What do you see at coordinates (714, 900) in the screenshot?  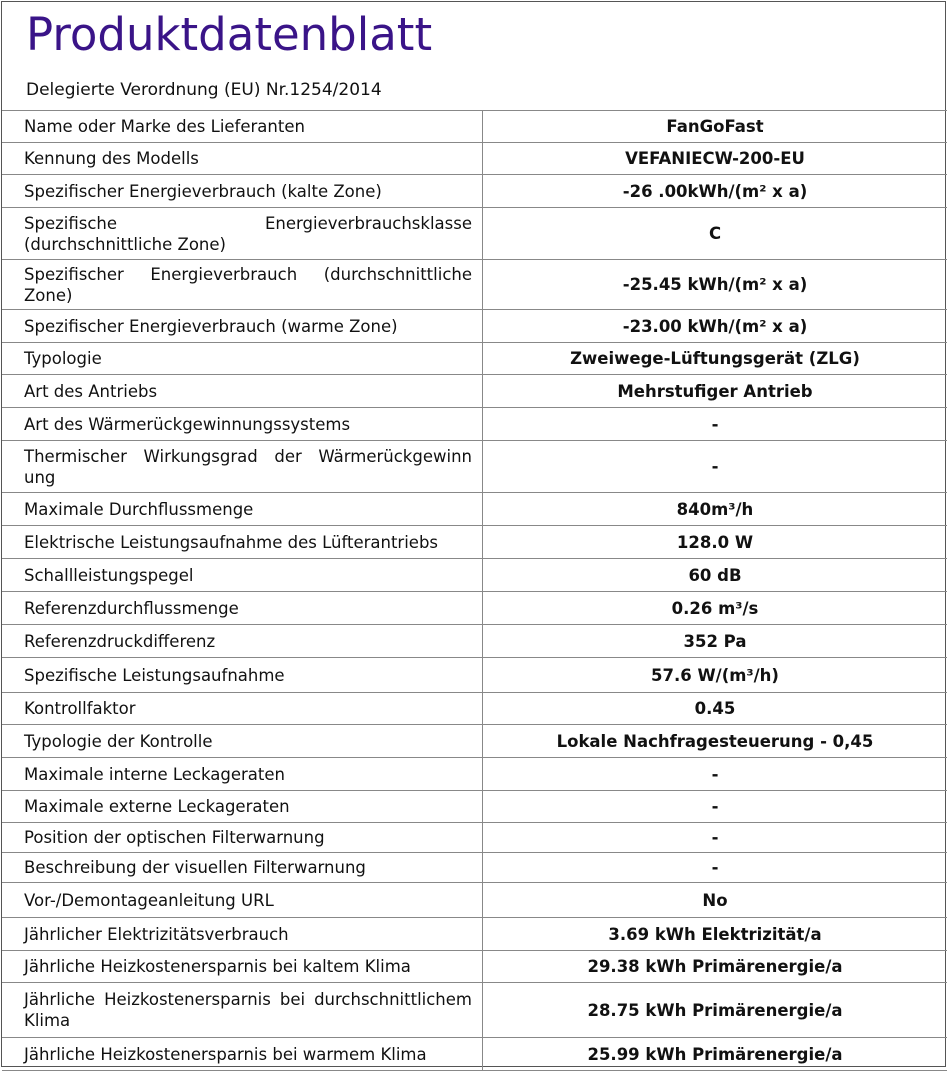 I see `row-value: No` at bounding box center [714, 900].